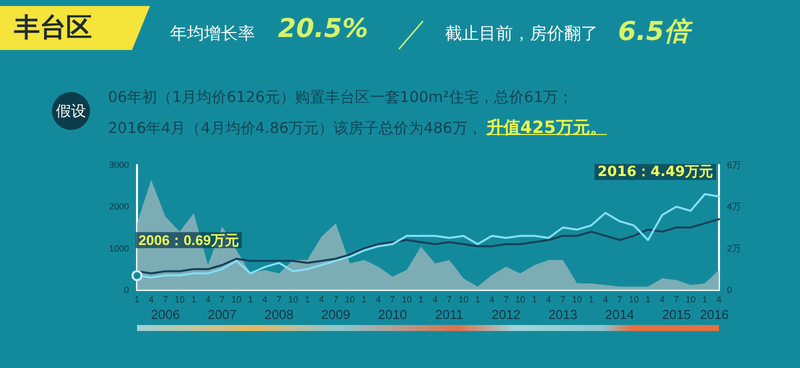  I want to click on x2-tick-label: 2016, so click(714, 314).